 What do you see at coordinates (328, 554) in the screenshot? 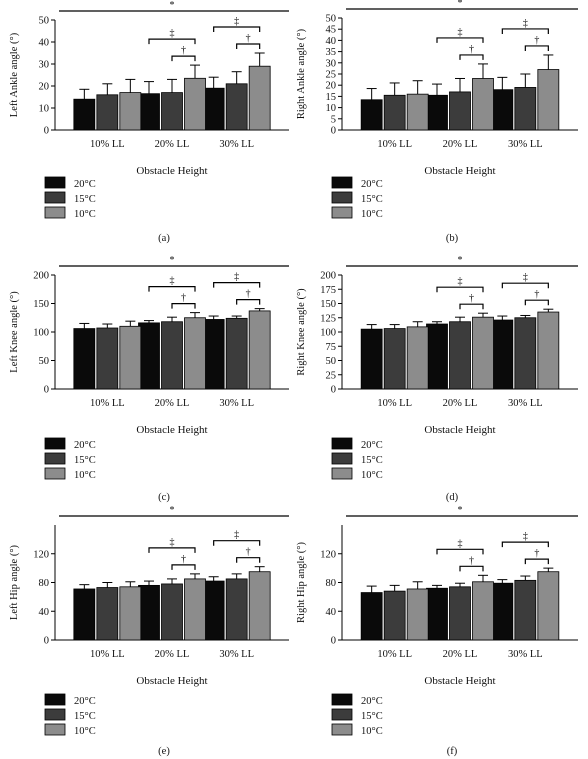
I see `y-tick-label: 120` at bounding box center [328, 554].